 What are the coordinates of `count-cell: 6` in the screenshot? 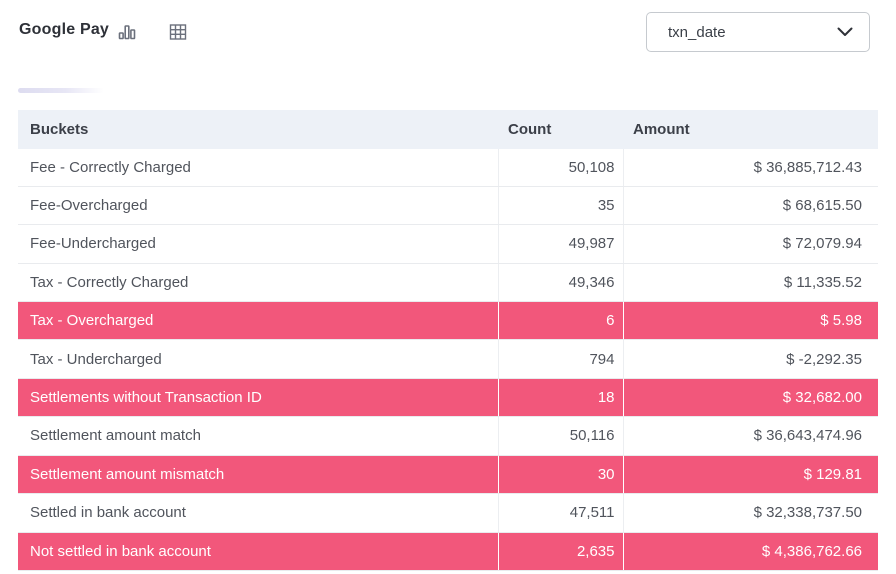 It's located at (560, 321).